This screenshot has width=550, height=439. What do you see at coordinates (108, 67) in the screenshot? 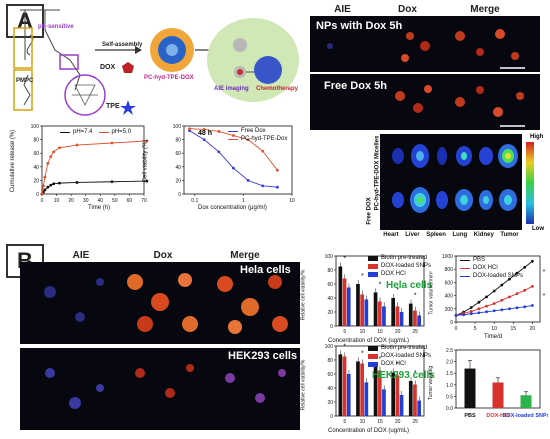
I see `dox-label: DOX` at bounding box center [108, 67].